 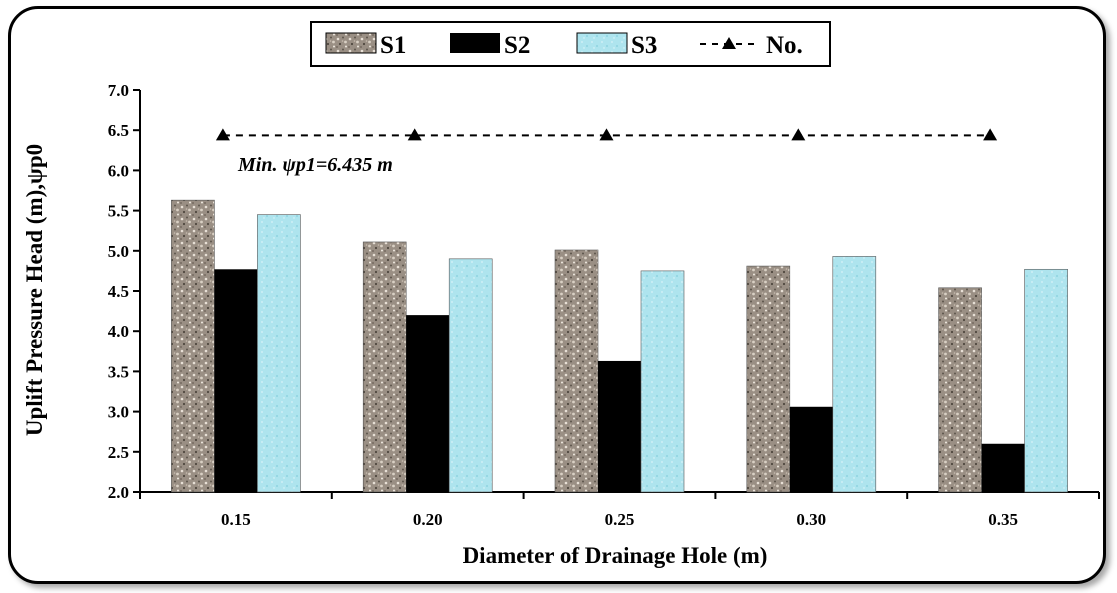 What do you see at coordinates (118, 492) in the screenshot?
I see `y-tick-label: 2.0` at bounding box center [118, 492].